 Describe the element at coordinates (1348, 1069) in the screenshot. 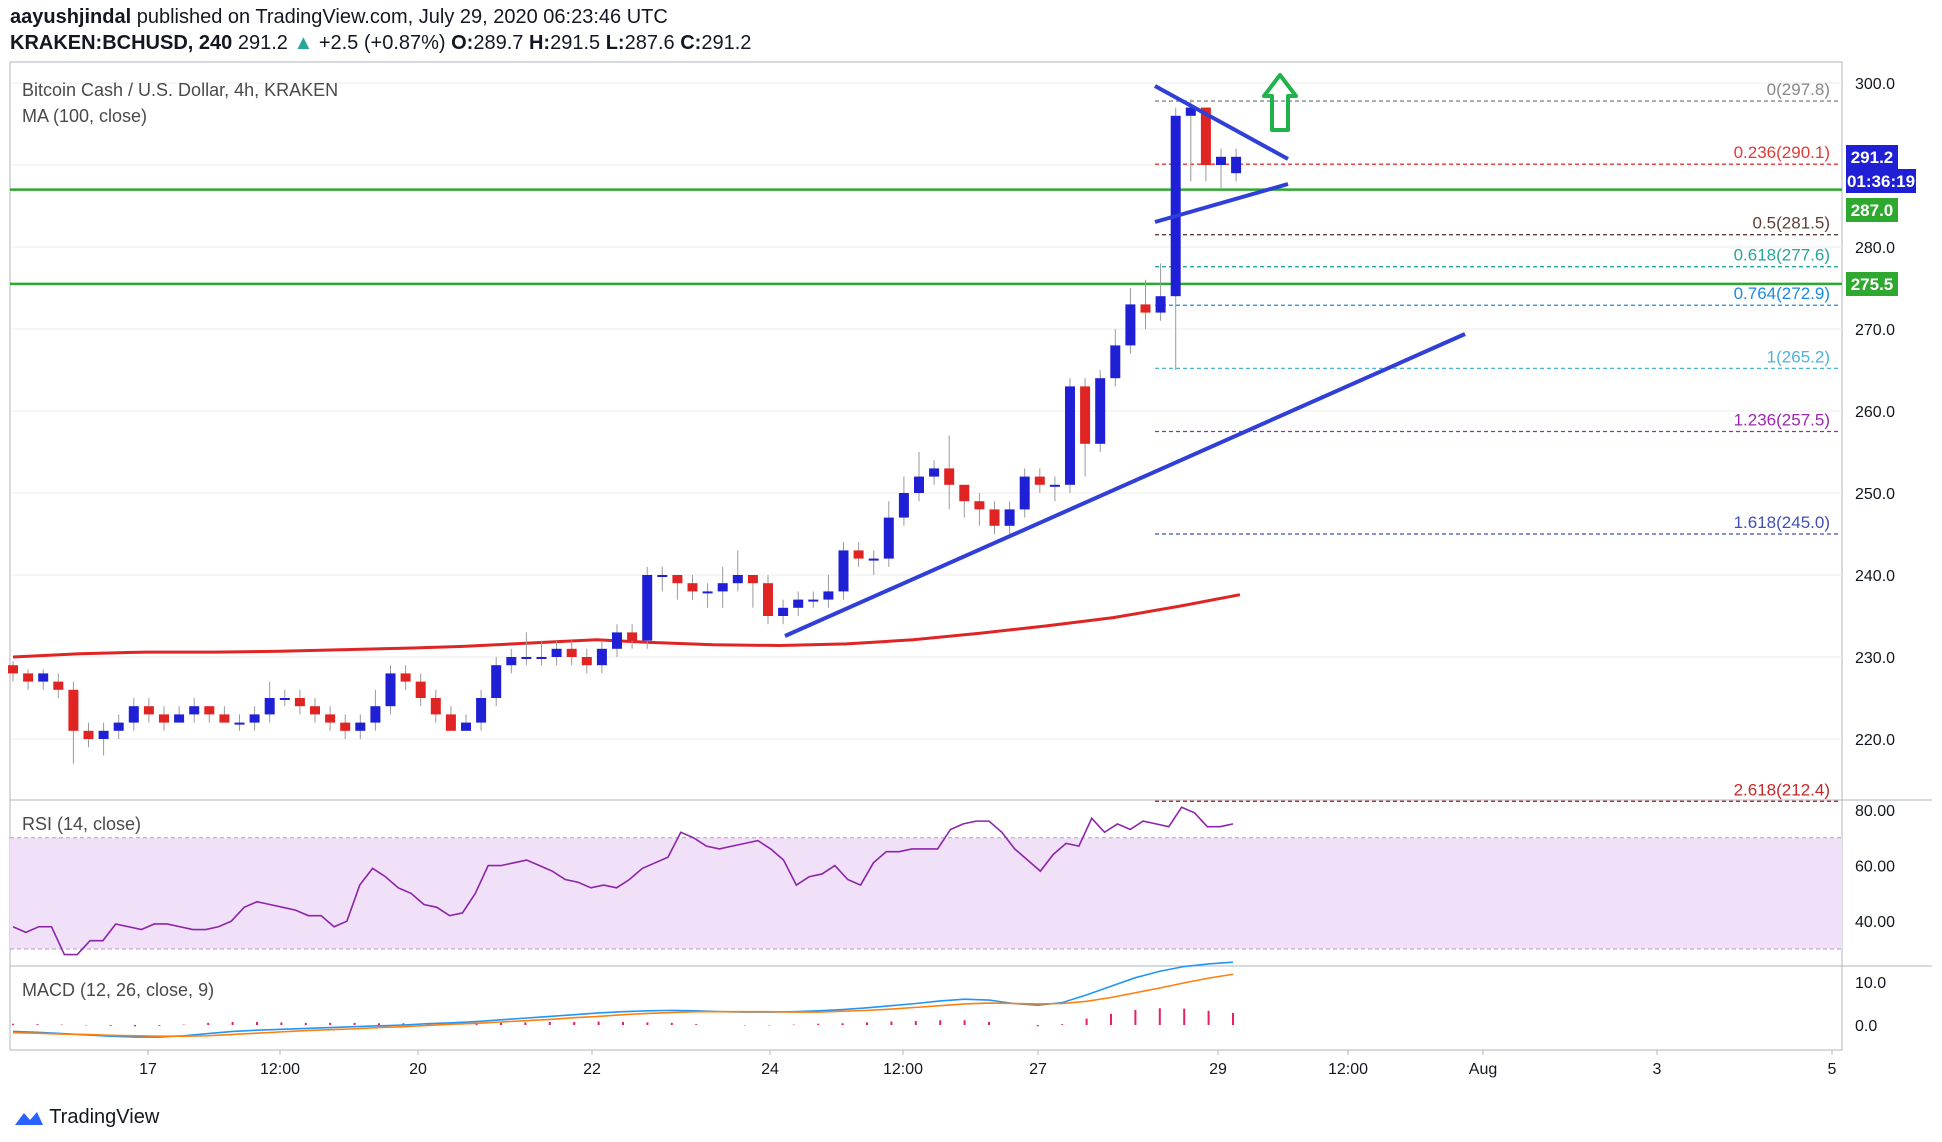

I see `time-tick-label: 12:00` at that location.